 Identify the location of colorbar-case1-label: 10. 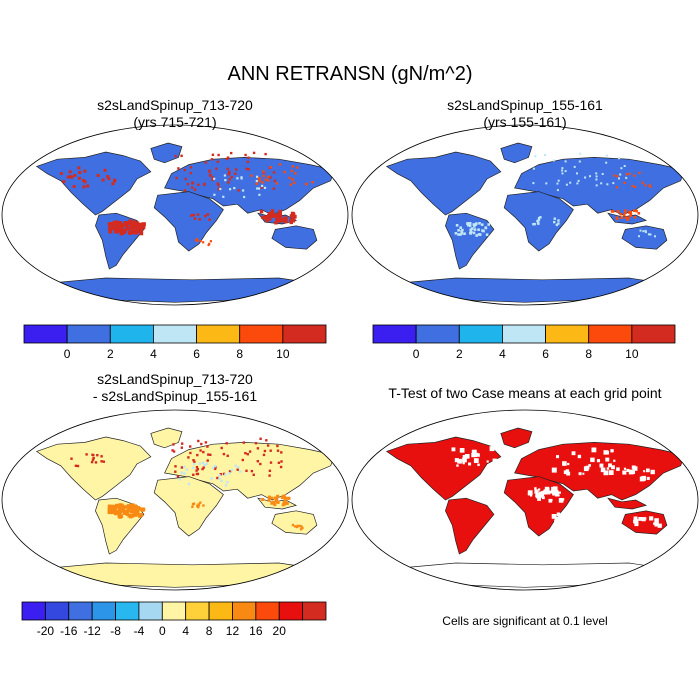
(283, 354).